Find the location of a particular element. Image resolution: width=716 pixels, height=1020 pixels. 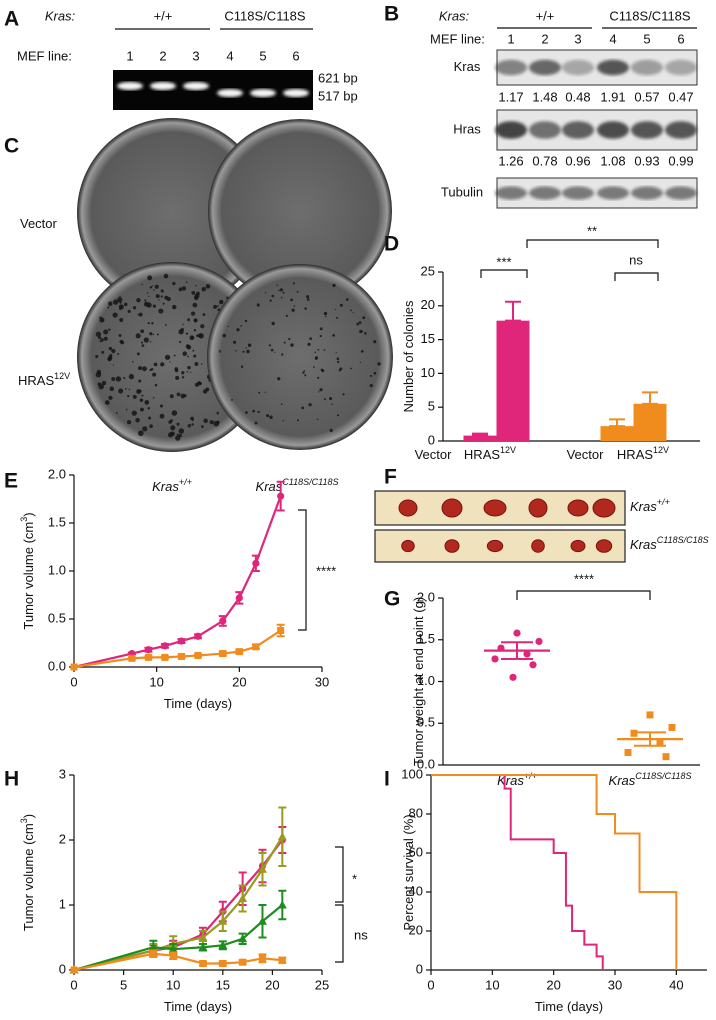

bar is located at coordinates (513, 380).